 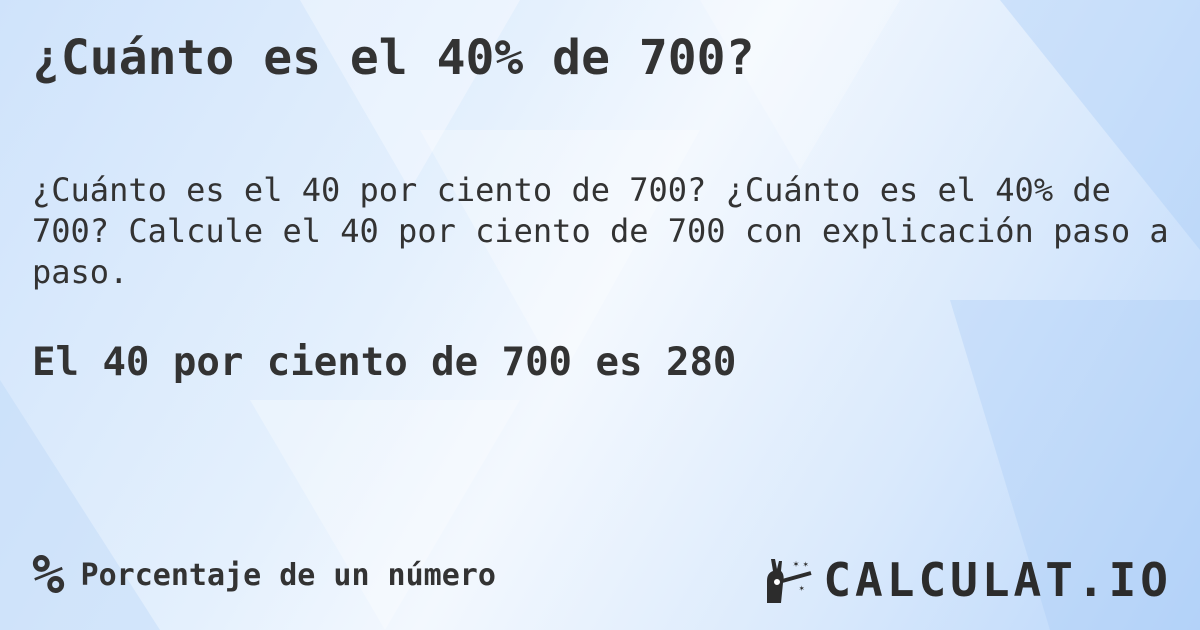 I want to click on answer: El 40 por ciento de 700 es 280, so click(x=384, y=362).